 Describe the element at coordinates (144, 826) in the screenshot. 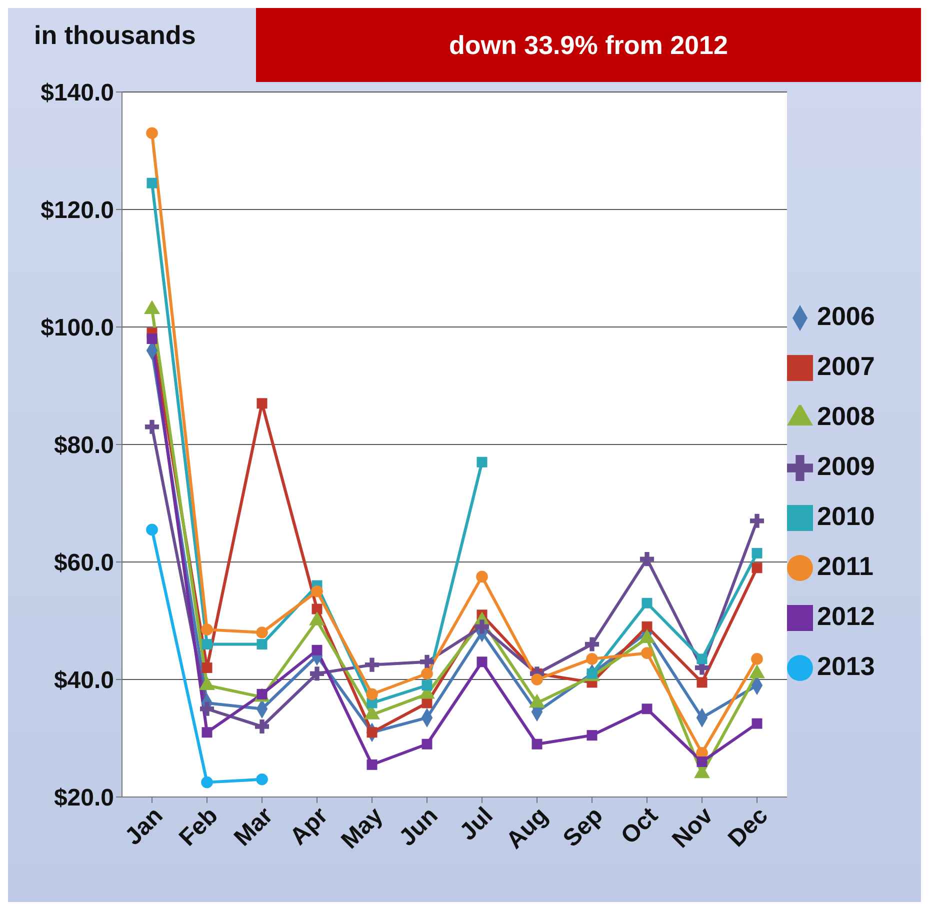

I see `x-tick-label: Jan` at that location.